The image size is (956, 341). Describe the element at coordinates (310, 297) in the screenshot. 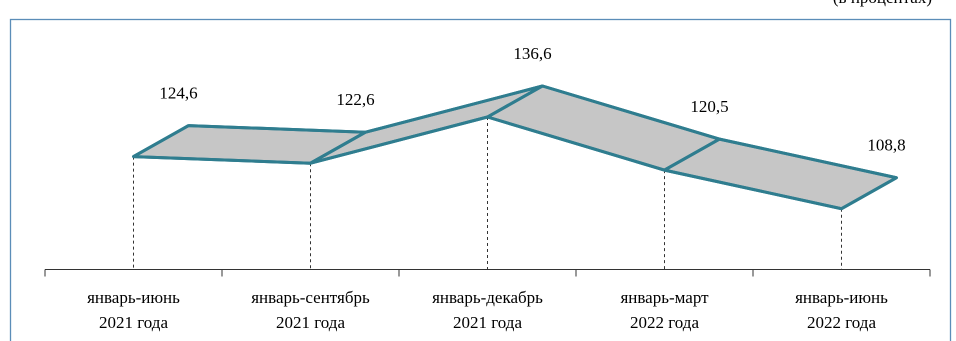

I see `category-label-2-line-1: январь-сентябрь` at that location.